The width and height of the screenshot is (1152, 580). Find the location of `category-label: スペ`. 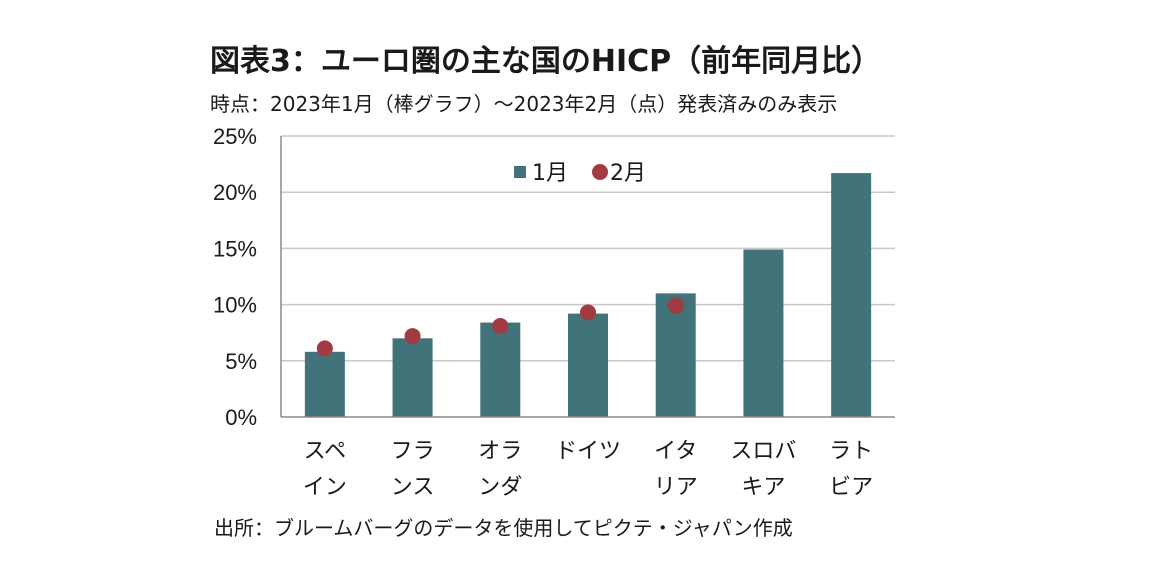

category-label: スペ is located at coordinates (325, 451).